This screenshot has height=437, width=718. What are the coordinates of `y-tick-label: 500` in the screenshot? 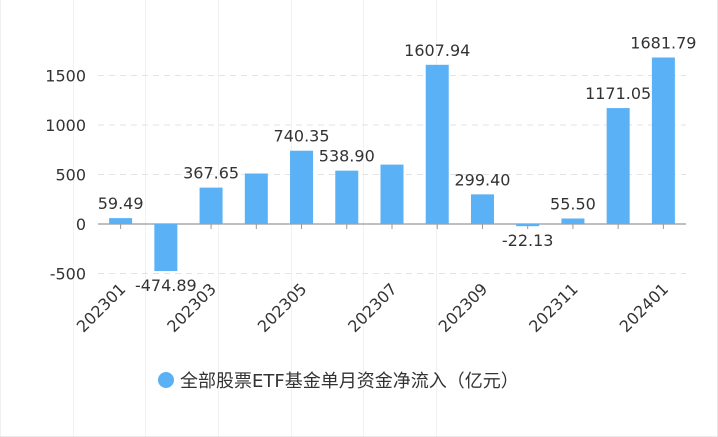 It's located at (70, 175).